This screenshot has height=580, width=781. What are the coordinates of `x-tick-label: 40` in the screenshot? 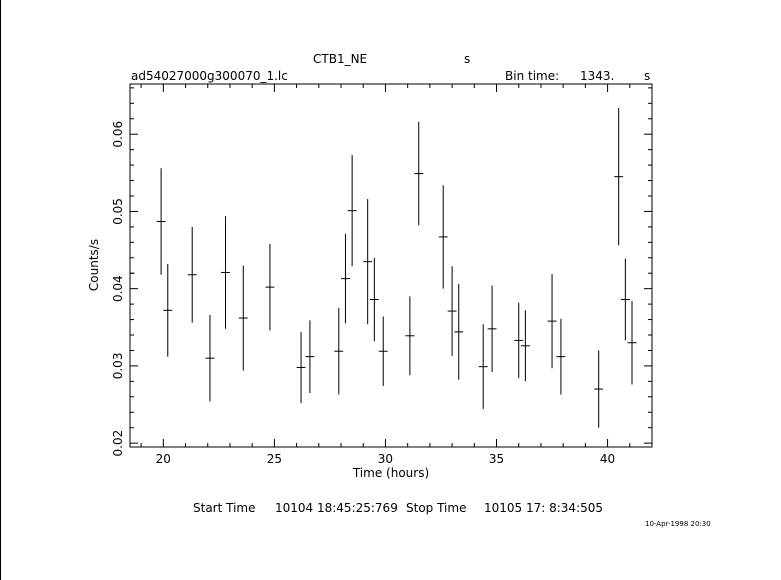 It's located at (607, 459).